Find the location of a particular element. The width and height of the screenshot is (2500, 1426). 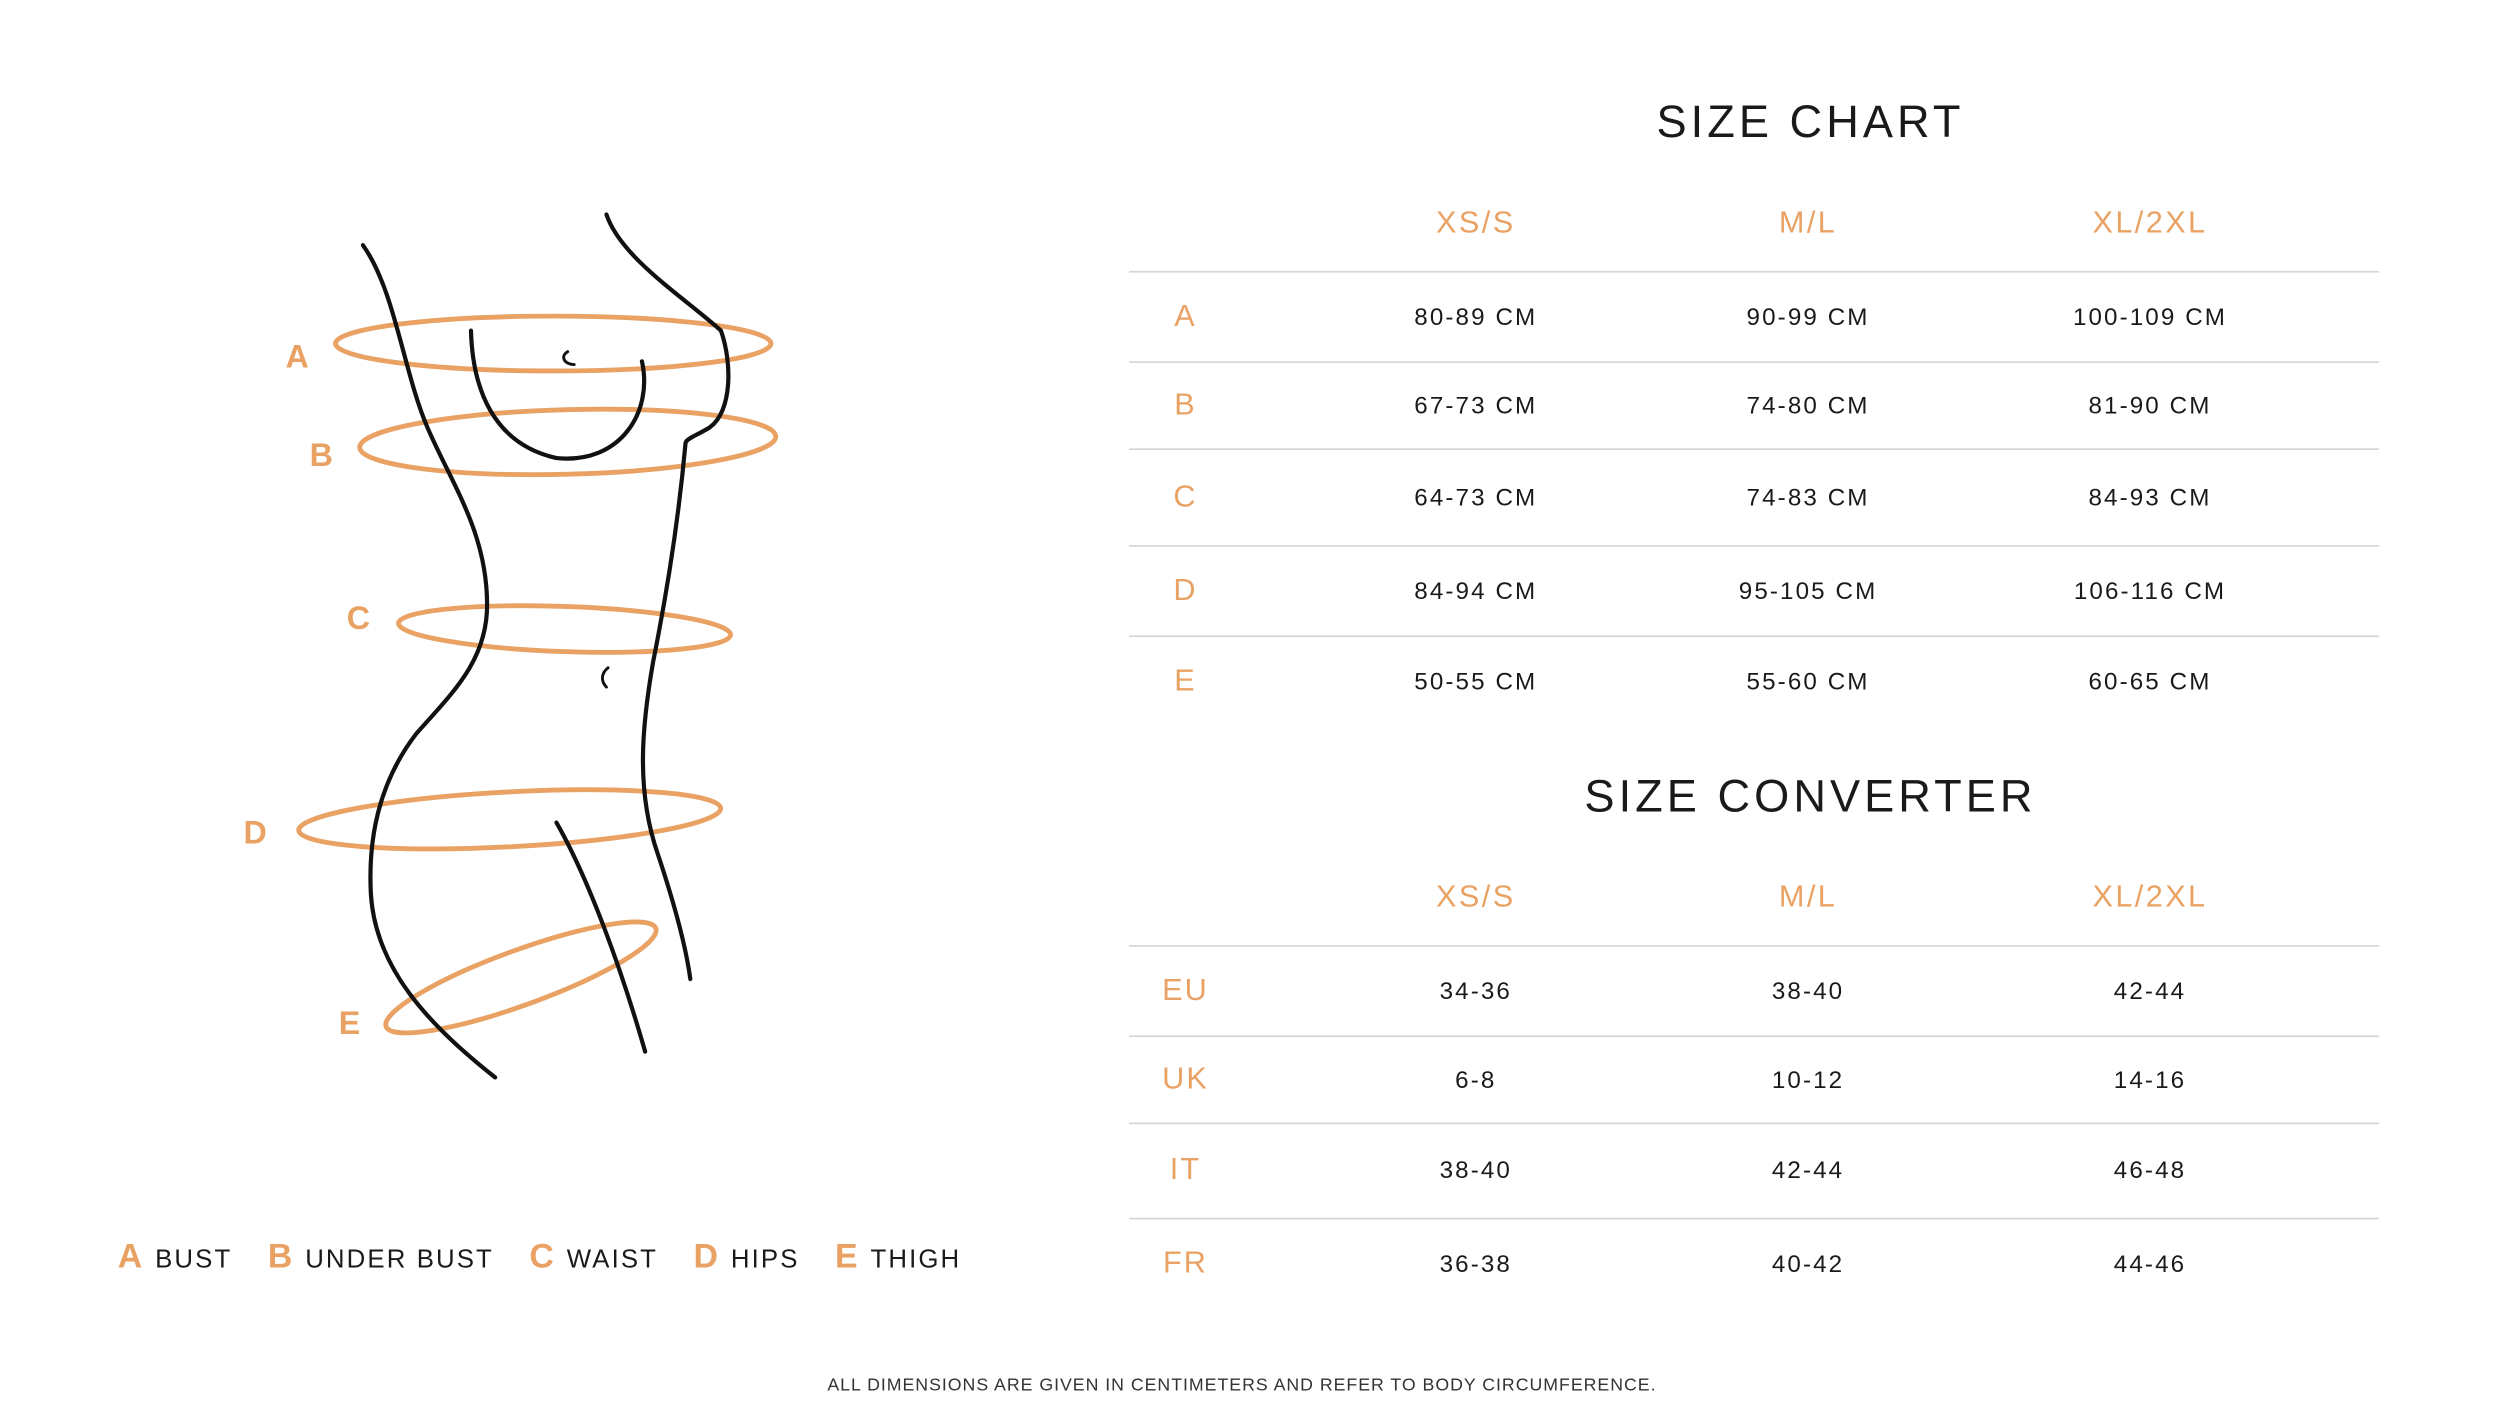

table-cell: 44-46 is located at coordinates (2150, 1263).